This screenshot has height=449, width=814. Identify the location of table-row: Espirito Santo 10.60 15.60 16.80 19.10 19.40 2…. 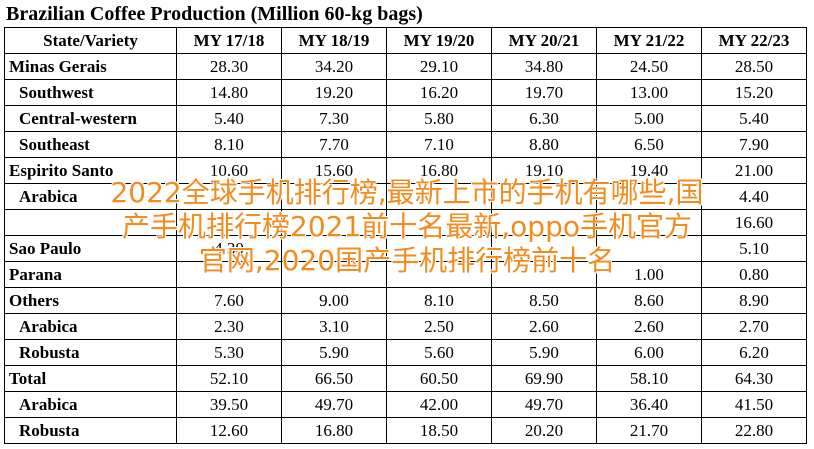
(405, 170).